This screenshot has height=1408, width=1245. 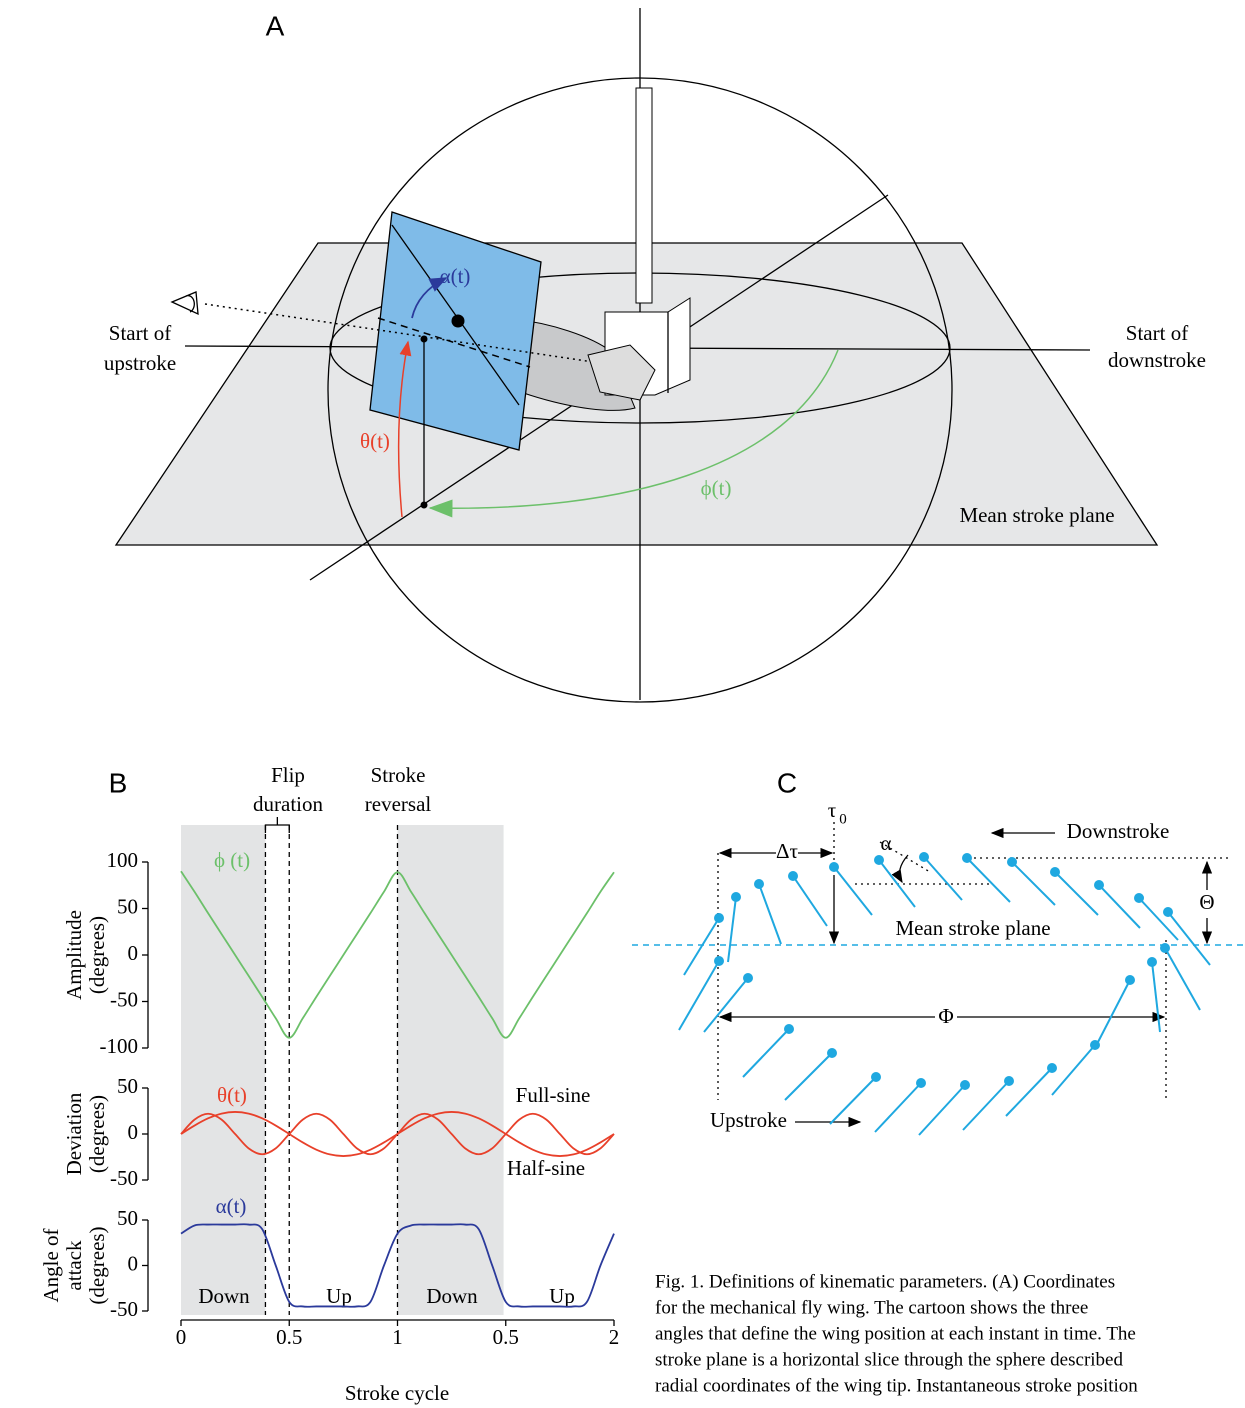 I want to click on x-axis-label: Stroke cycle, so click(x=397, y=1393).